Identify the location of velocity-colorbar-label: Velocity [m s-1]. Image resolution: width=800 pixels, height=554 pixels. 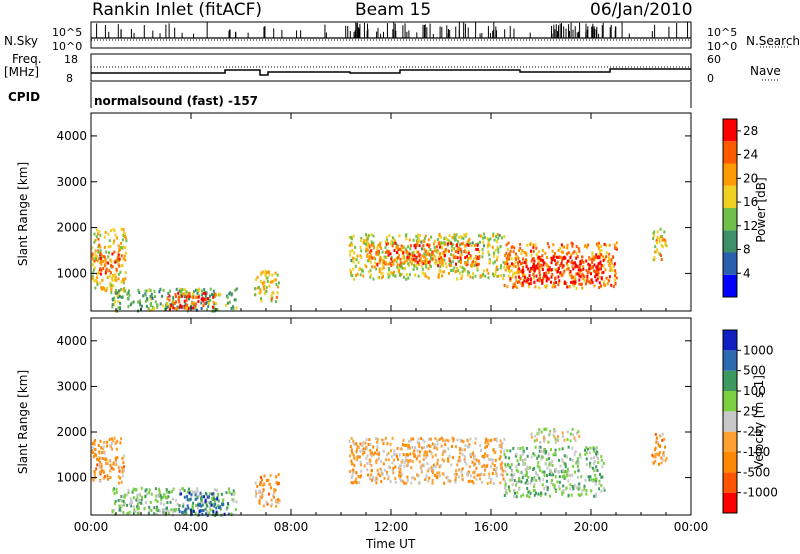
(759, 422).